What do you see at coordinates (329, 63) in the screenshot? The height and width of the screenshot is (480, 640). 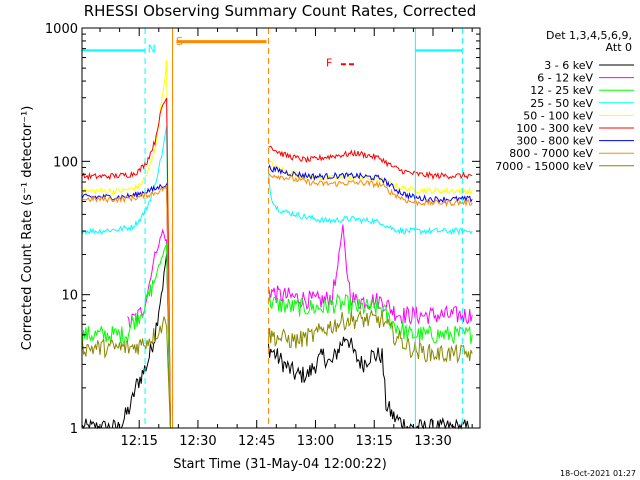 I see `flag-marker-f: F` at bounding box center [329, 63].